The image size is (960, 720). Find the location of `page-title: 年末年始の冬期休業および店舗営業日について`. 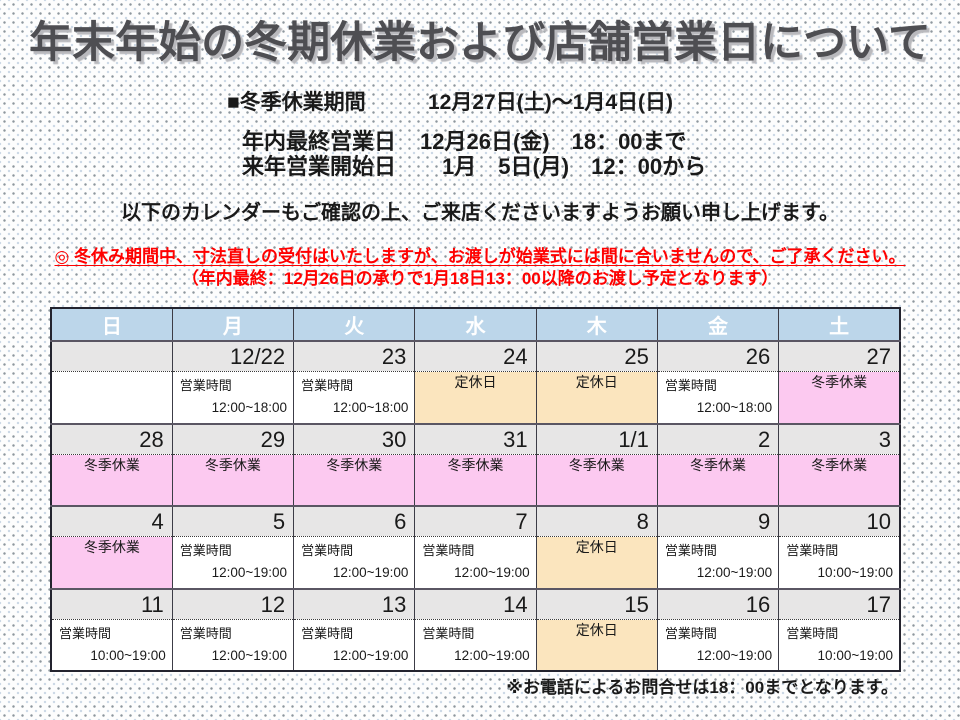

page-title: 年末年始の冬期休業および店舗営業日について is located at coordinates (480, 43).